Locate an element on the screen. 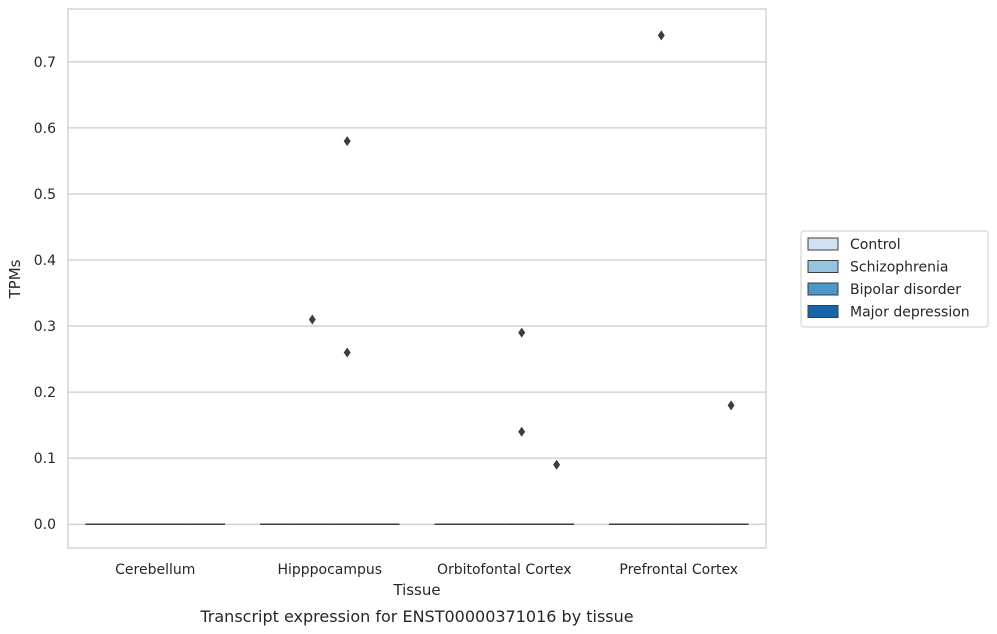 The height and width of the screenshot is (634, 997). x-tick-label: Cerebellum is located at coordinates (155, 570).